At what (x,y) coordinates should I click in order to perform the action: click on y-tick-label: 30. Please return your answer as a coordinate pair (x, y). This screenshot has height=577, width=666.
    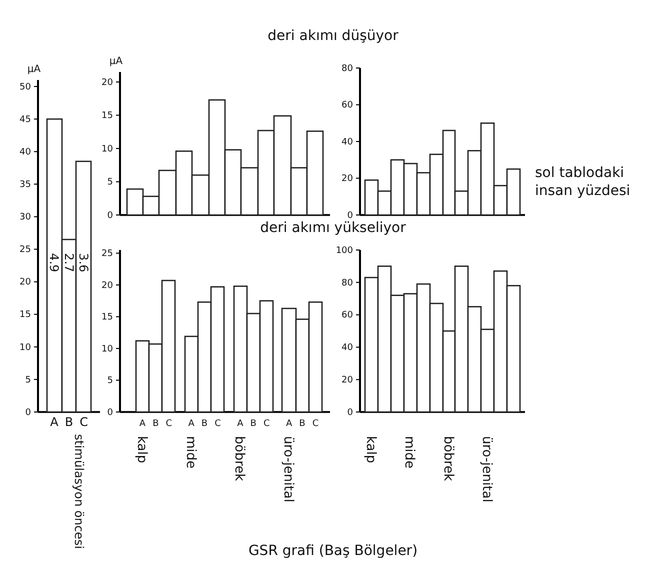
    Looking at the image, I should click on (26, 217).